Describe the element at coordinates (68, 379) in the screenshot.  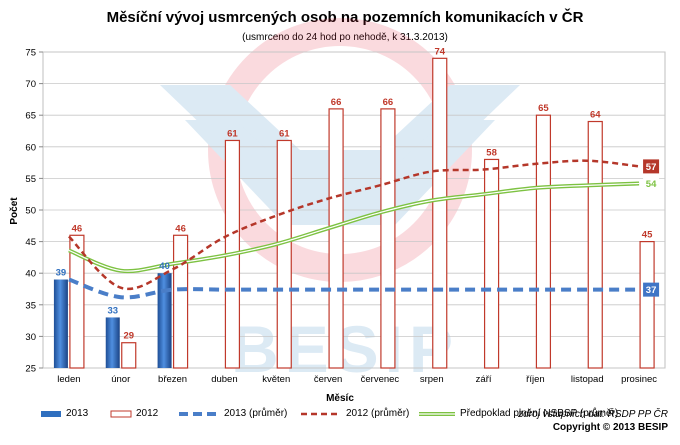
I see `x-tick-label: leden` at that location.